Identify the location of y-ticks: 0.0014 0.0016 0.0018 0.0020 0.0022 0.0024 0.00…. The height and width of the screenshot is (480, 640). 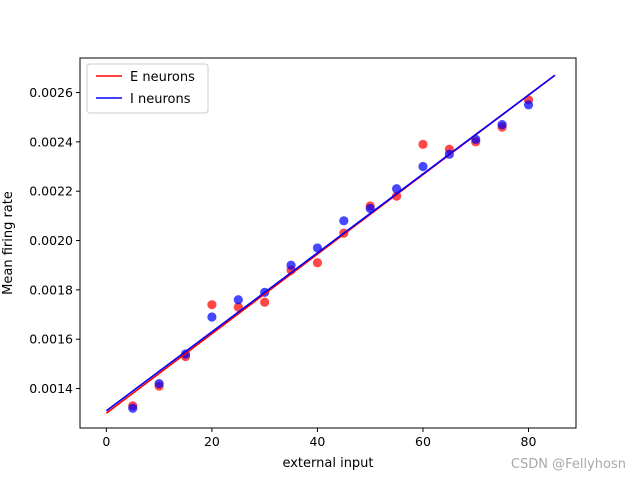
(54, 240).